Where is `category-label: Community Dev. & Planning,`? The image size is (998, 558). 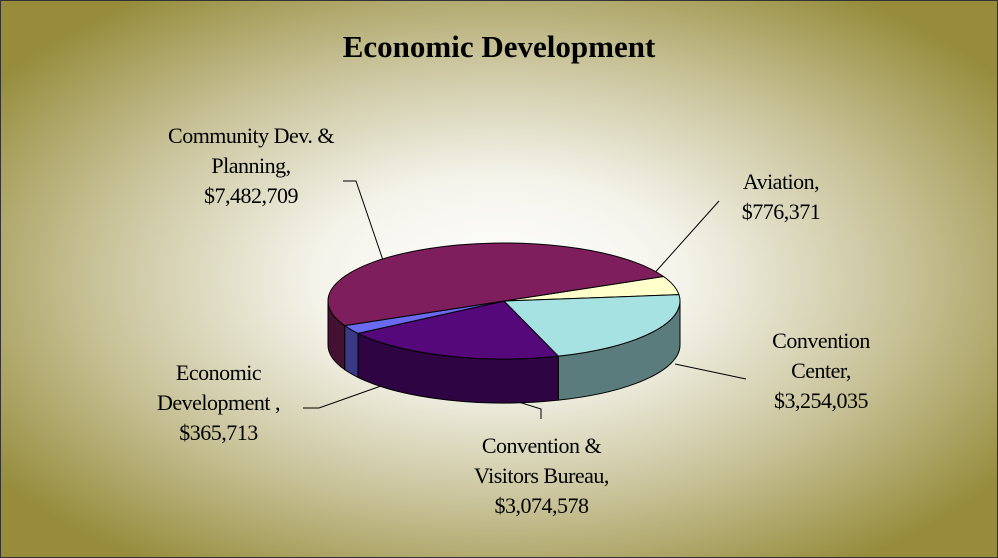 category-label: Community Dev. & Planning, is located at coordinates (251, 150).